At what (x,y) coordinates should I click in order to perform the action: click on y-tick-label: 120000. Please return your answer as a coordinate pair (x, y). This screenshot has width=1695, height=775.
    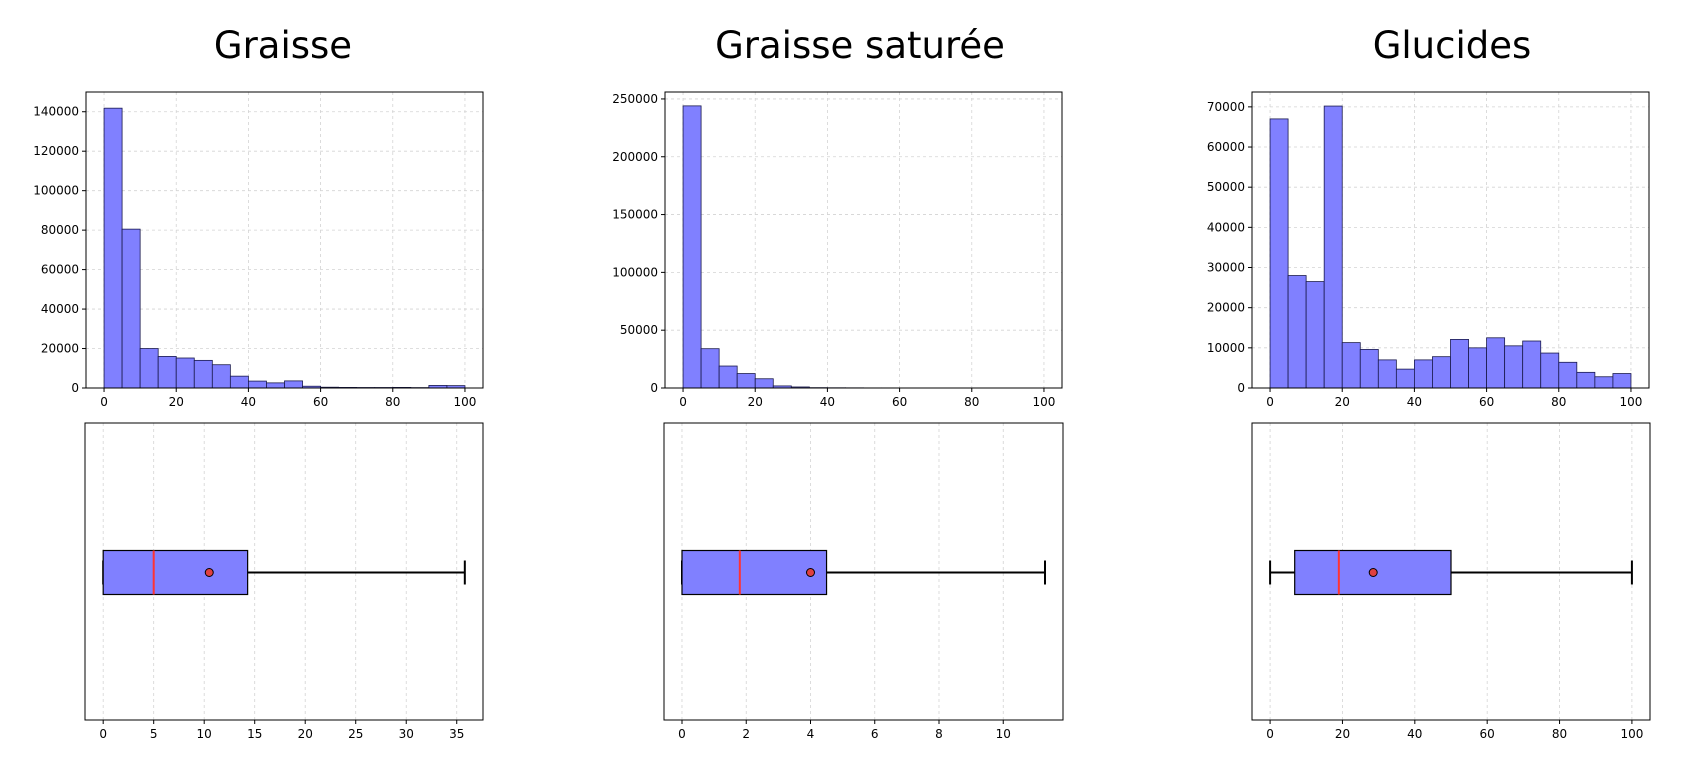
    Looking at the image, I should click on (56, 151).